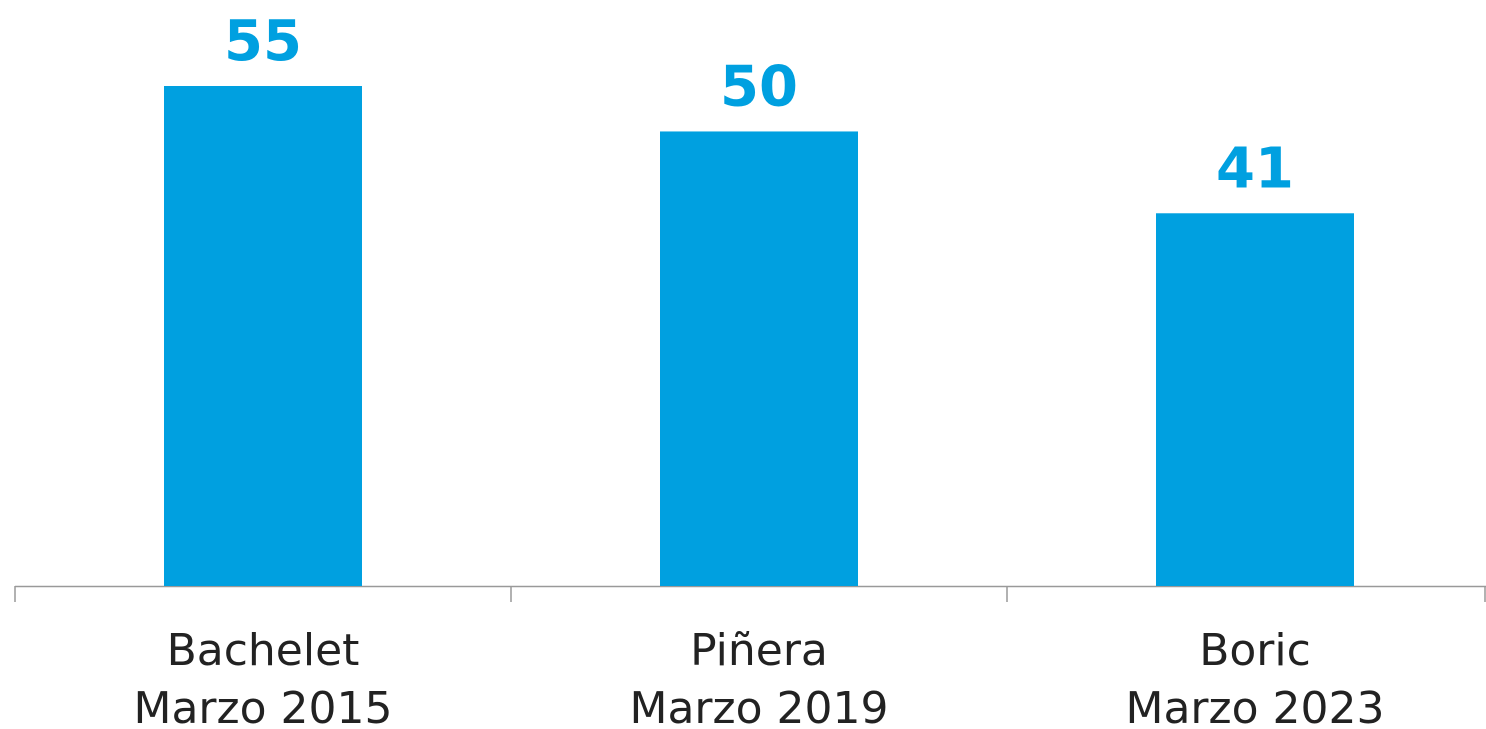  I want to click on x-tick-label: Bachelet, so click(263, 650).